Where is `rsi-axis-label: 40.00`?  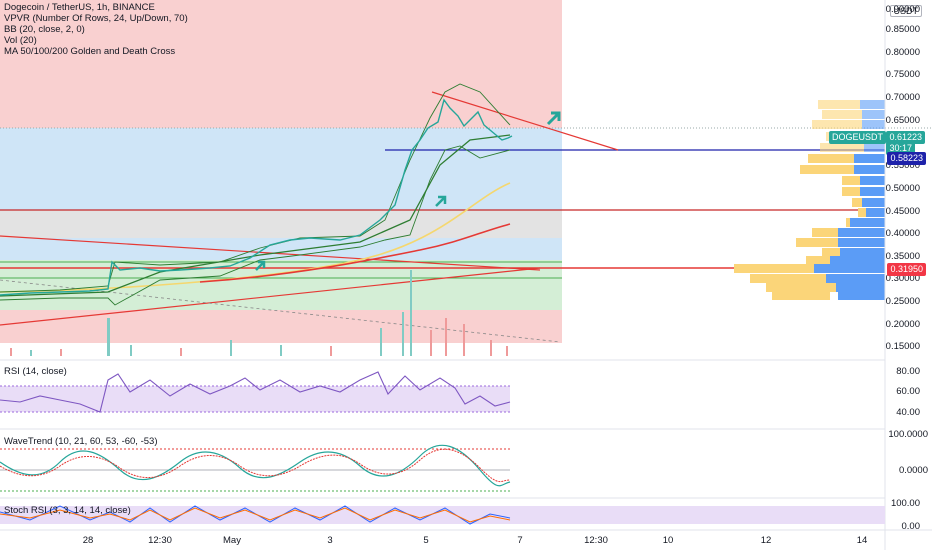 rsi-axis-label: 40.00 is located at coordinates (908, 412).